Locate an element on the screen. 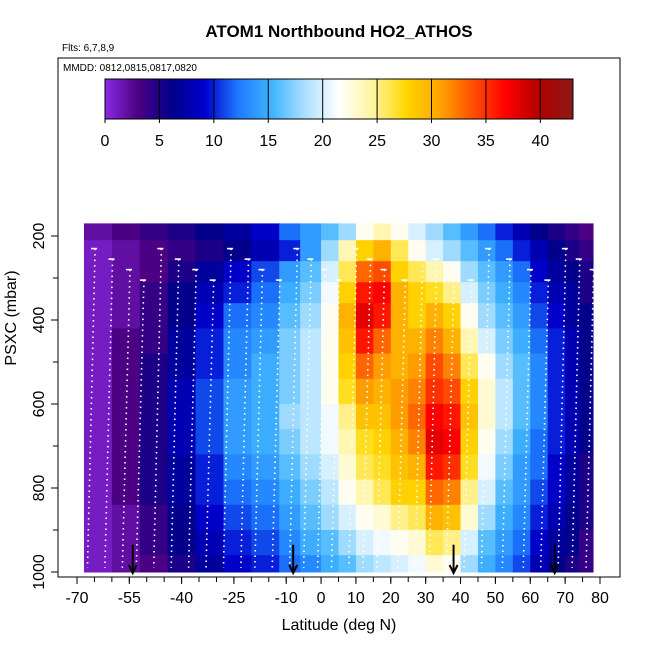  colorbar: 0 5 10 15 20 25 30 35 40 is located at coordinates (337, 114).